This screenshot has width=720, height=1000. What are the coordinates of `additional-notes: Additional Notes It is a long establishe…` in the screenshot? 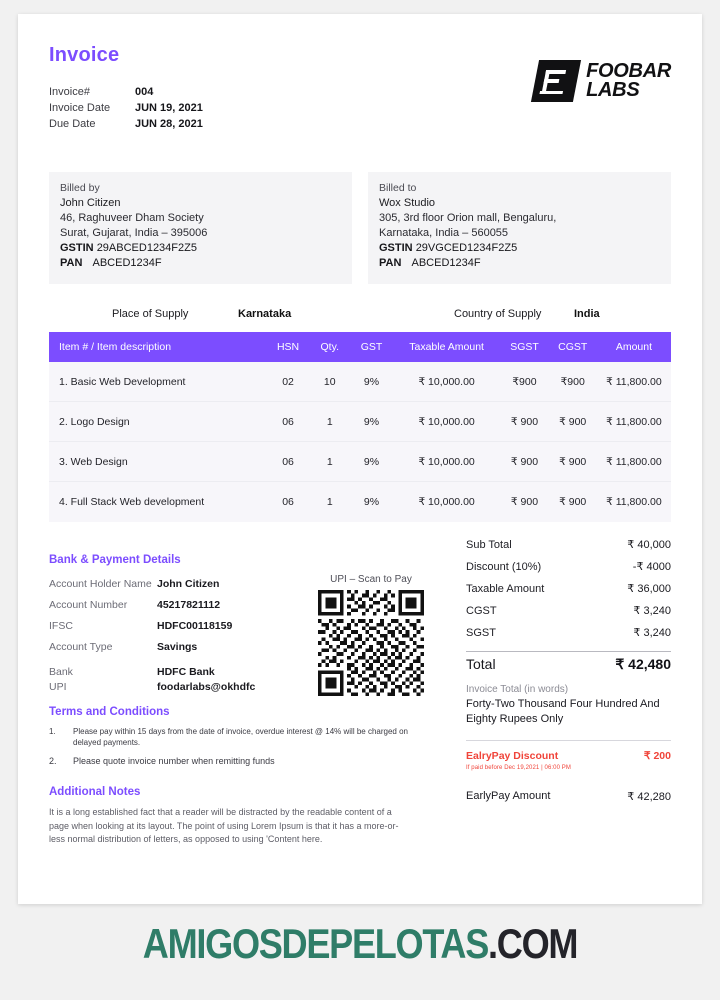 It's located at (225, 816).